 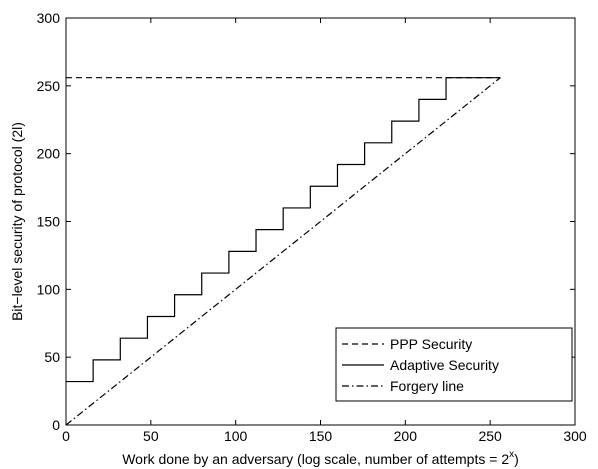 What do you see at coordinates (49, 289) in the screenshot?
I see `y-tick-label: 100` at bounding box center [49, 289].